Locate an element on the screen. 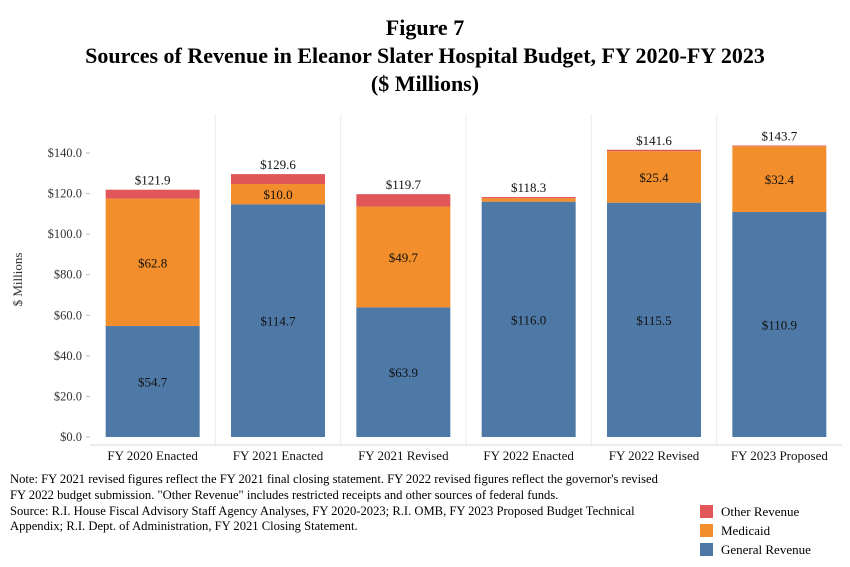  x-tick-label: FY 2020 Enacted is located at coordinates (152, 455).